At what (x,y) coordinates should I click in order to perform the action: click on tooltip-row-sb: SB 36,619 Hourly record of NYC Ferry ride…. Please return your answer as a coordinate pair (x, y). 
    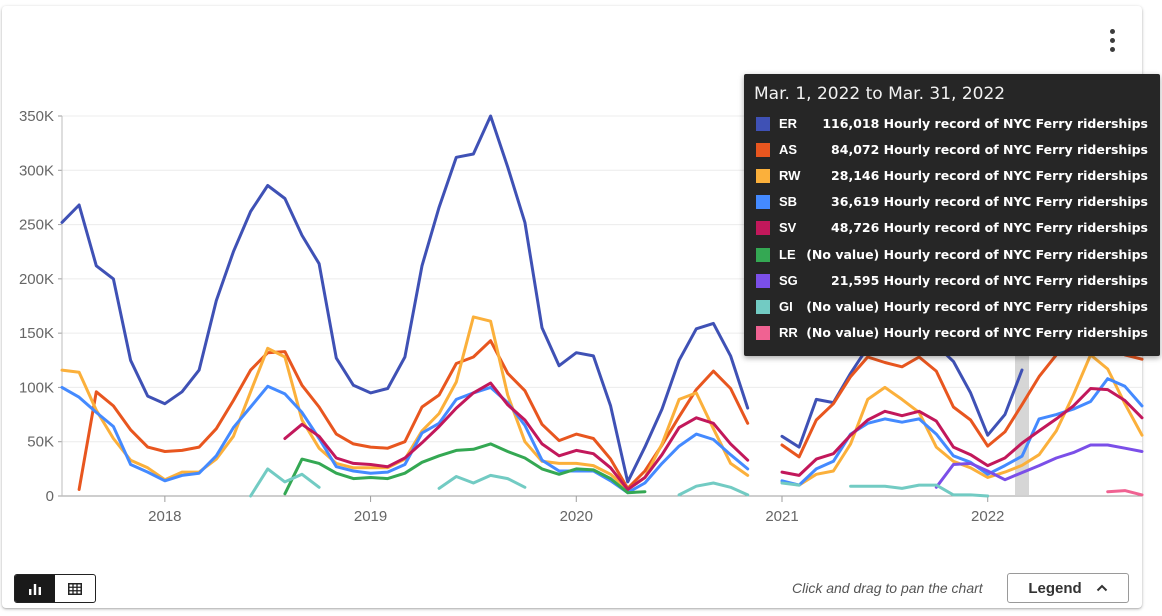
    Looking at the image, I should click on (952, 202).